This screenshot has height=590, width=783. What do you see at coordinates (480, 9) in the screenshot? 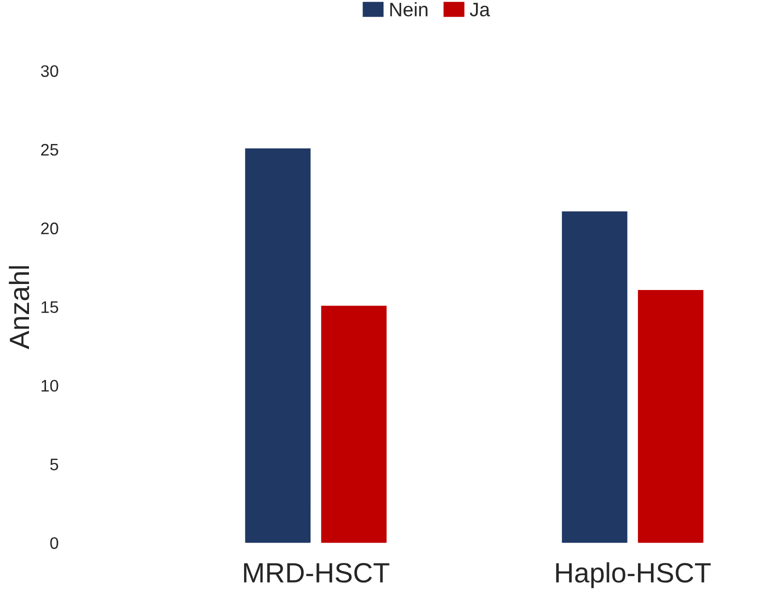
I see `legend-label: Ja` at bounding box center [480, 9].